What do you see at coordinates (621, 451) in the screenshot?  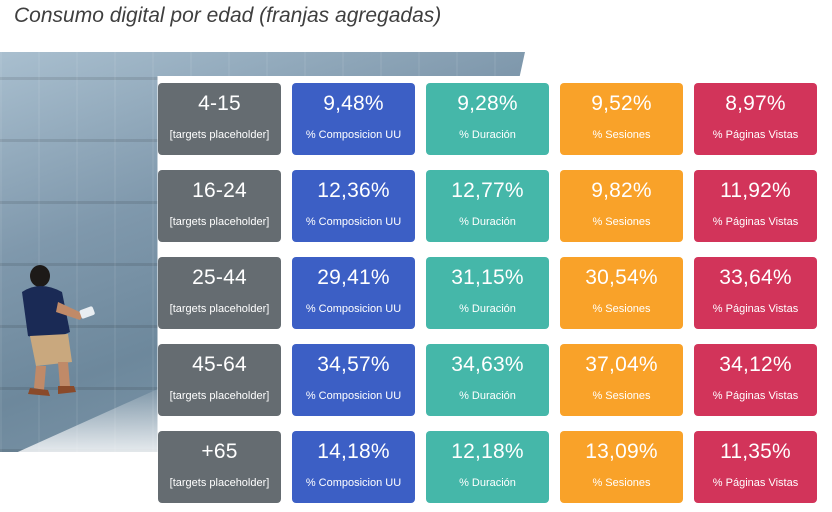 I see `sesiones-value: 13,09%` at bounding box center [621, 451].